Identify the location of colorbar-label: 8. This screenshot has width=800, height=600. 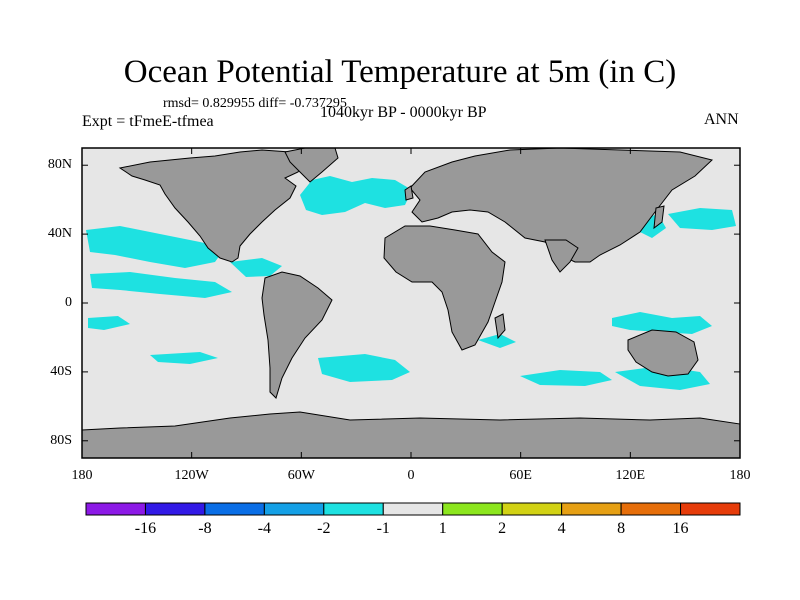
(621, 528).